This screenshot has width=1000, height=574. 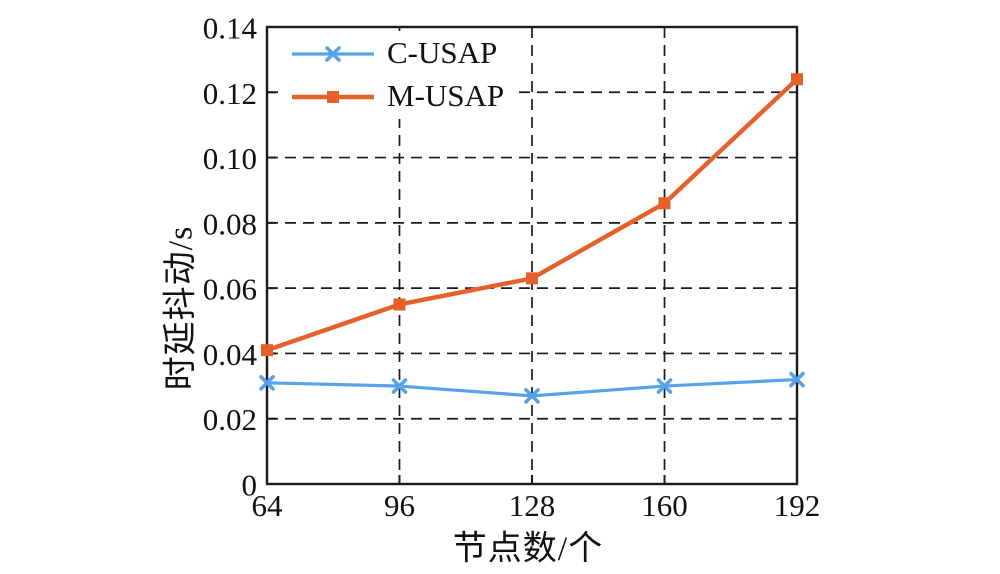 I want to click on legend-item-m-usap: M-USAP, so click(x=396, y=96).